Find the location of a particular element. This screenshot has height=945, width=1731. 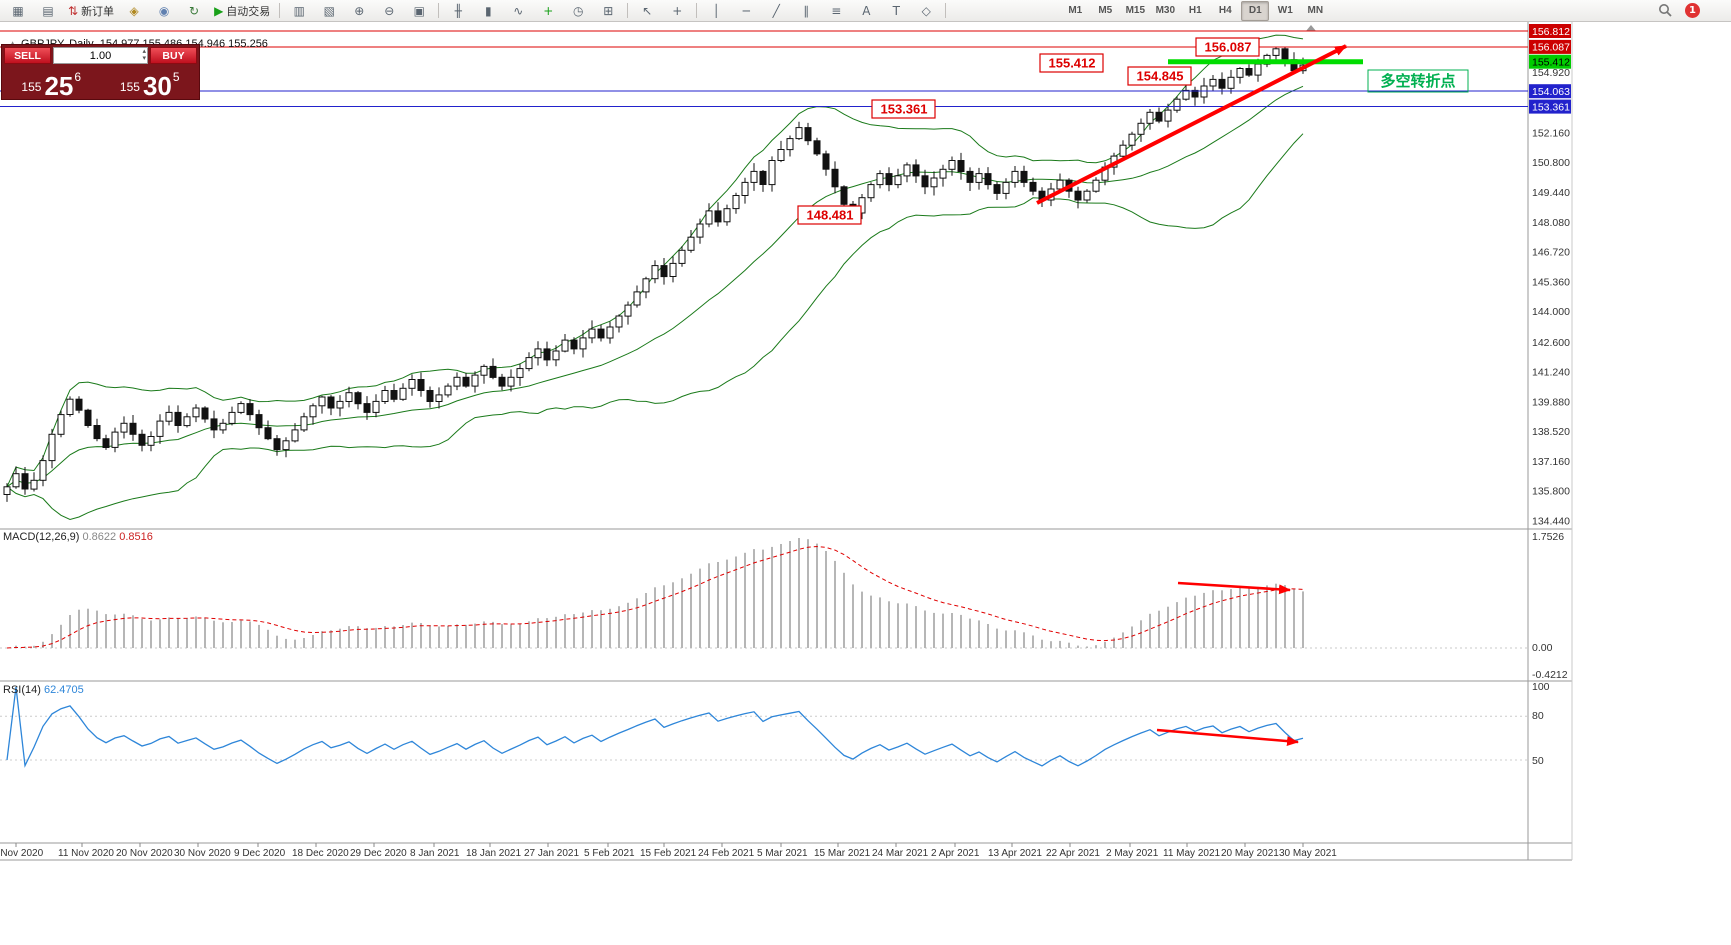

sell-button: SELL is located at coordinates (27, 55).